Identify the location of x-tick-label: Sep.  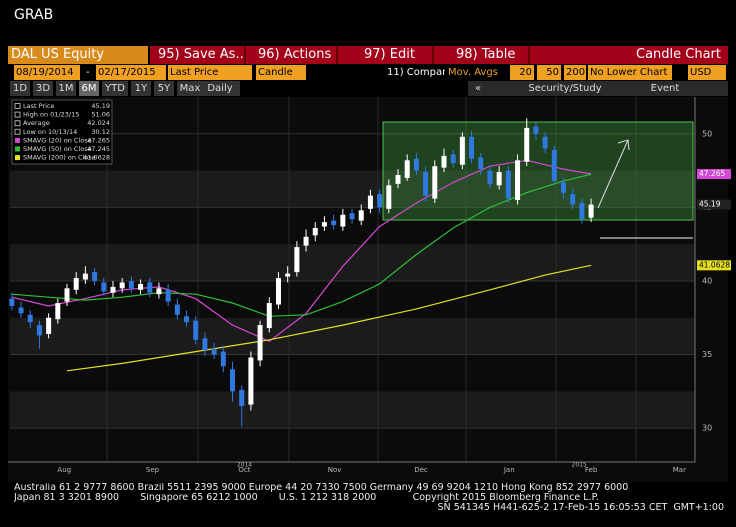
(153, 470).